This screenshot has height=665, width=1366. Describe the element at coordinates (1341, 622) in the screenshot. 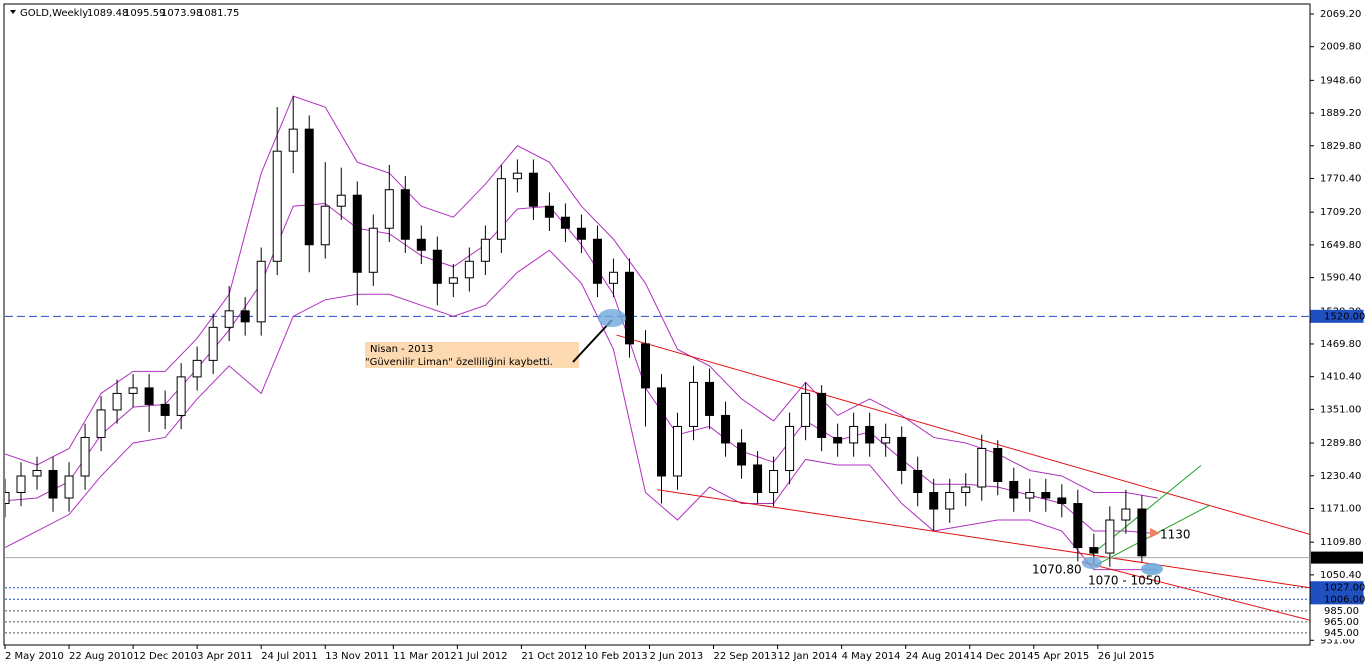

I see `price-box-label: 965.00` at that location.